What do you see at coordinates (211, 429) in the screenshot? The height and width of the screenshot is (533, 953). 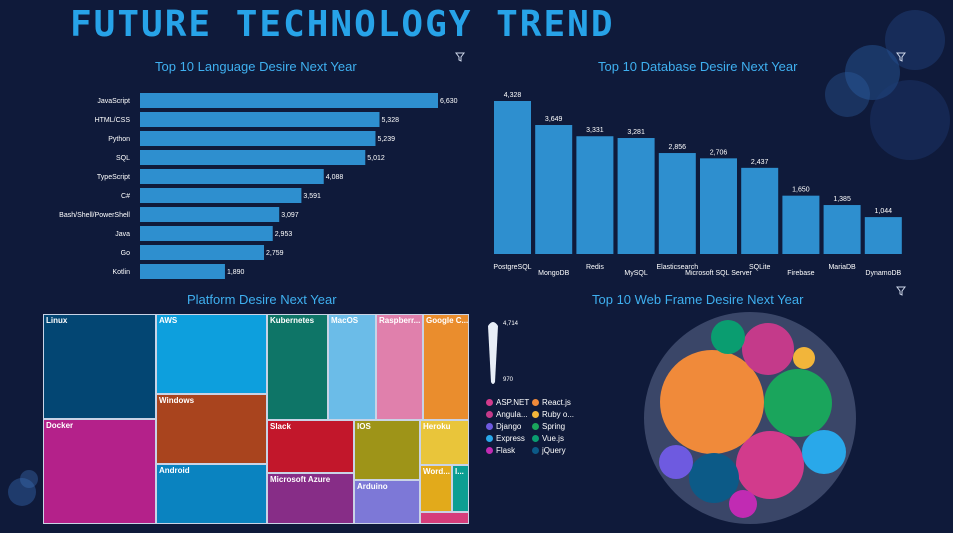 I see `treemap-cell: Windows` at bounding box center [211, 429].